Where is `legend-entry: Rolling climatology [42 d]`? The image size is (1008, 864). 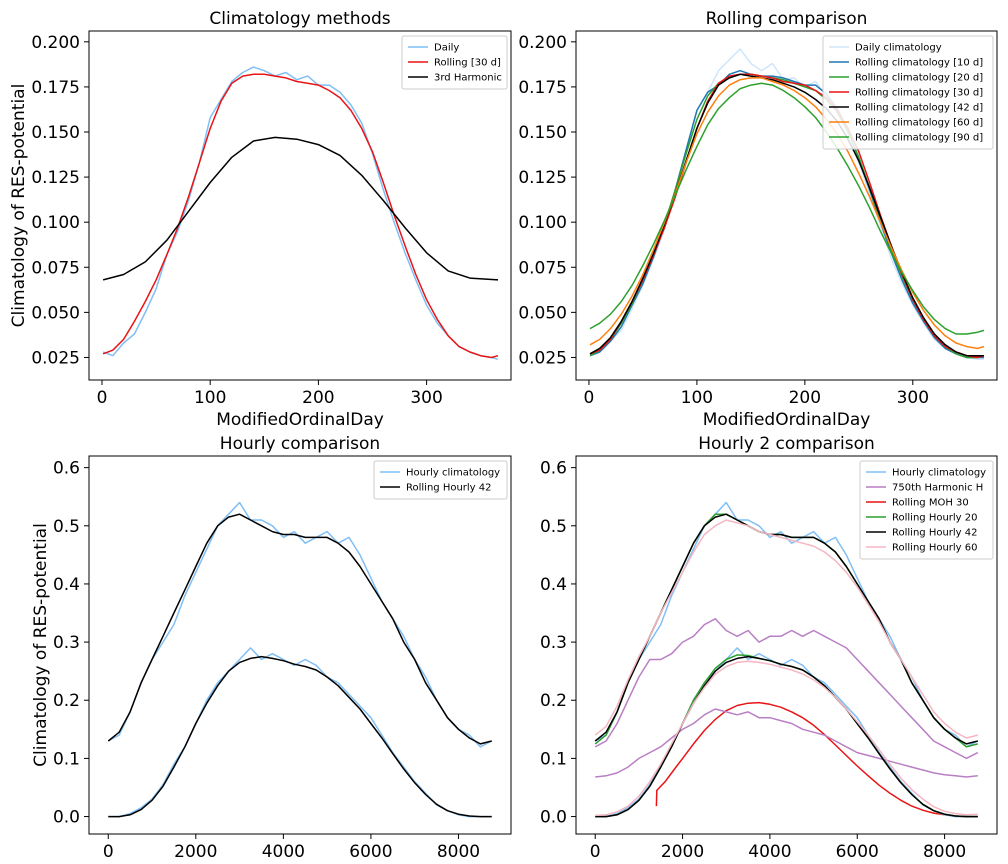
legend-entry: Rolling climatology [42 d] is located at coordinates (919, 108).